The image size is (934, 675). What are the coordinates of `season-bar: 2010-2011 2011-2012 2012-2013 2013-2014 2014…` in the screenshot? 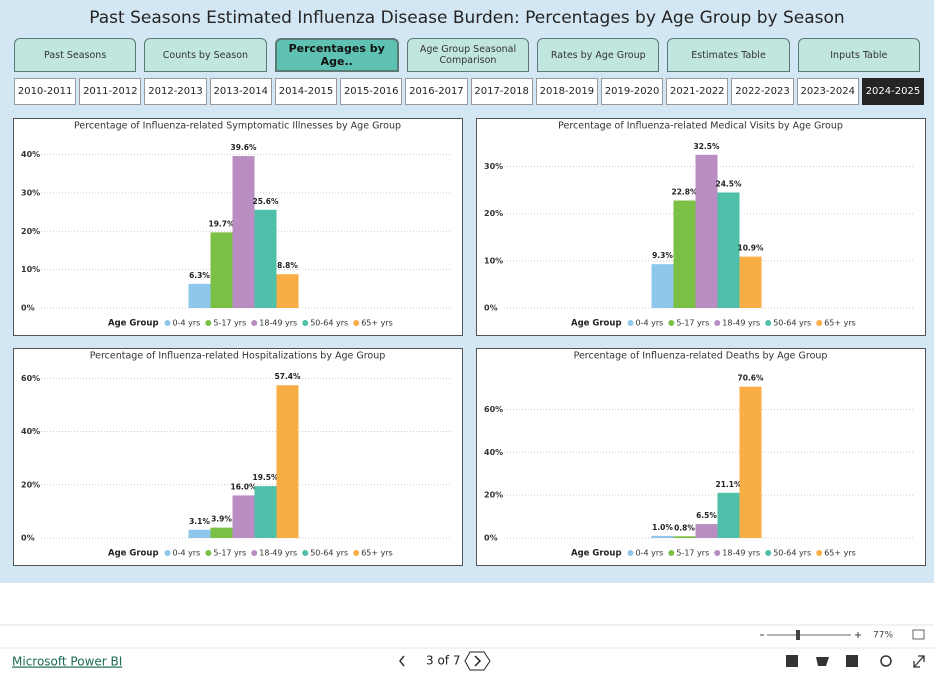 It's located at (469, 91).